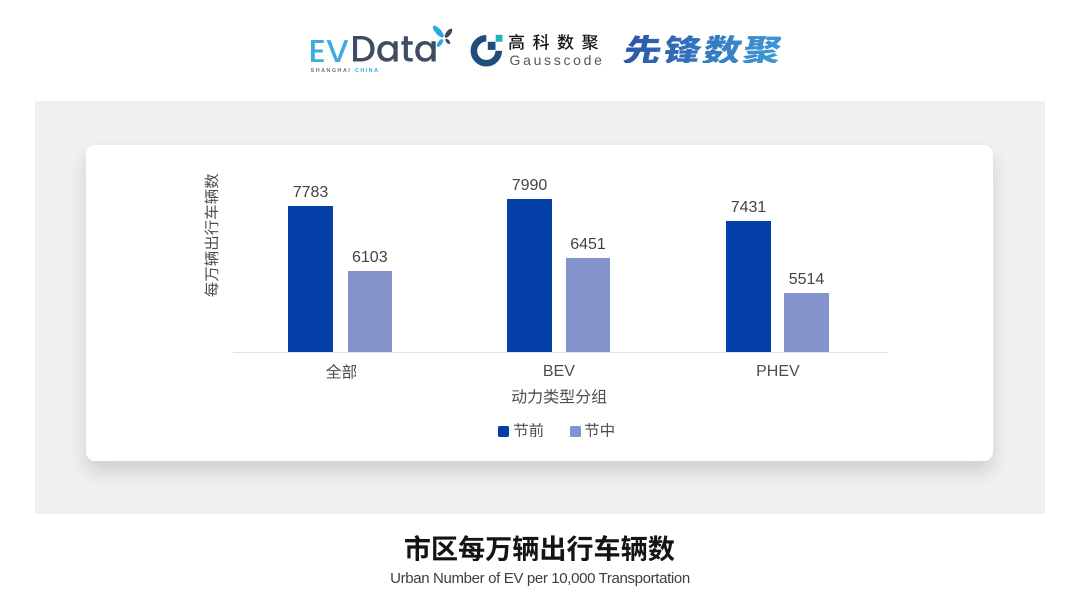 This screenshot has height=608, width=1080. What do you see at coordinates (367, 71) in the screenshot?
I see `svg-text: CHINA` at bounding box center [367, 71].